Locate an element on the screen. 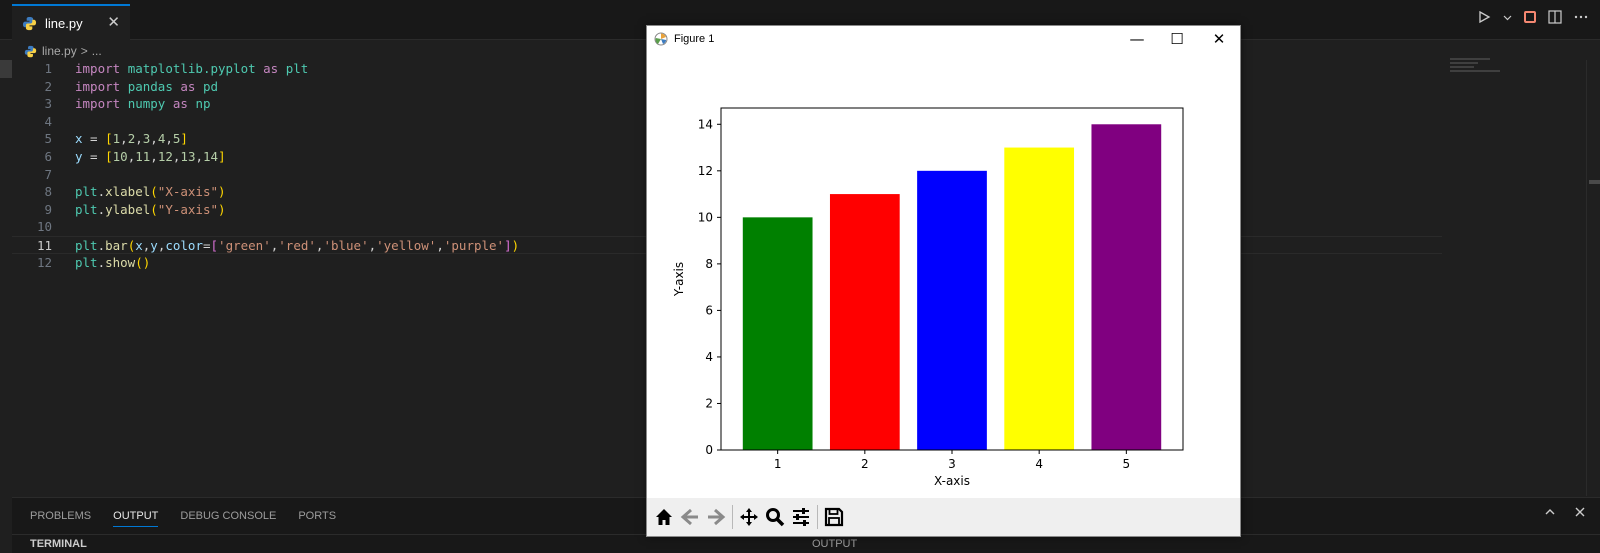 Image resolution: width=1600 pixels, height=553 pixels. code-line: 3 import numpy as np is located at coordinates (727, 104).